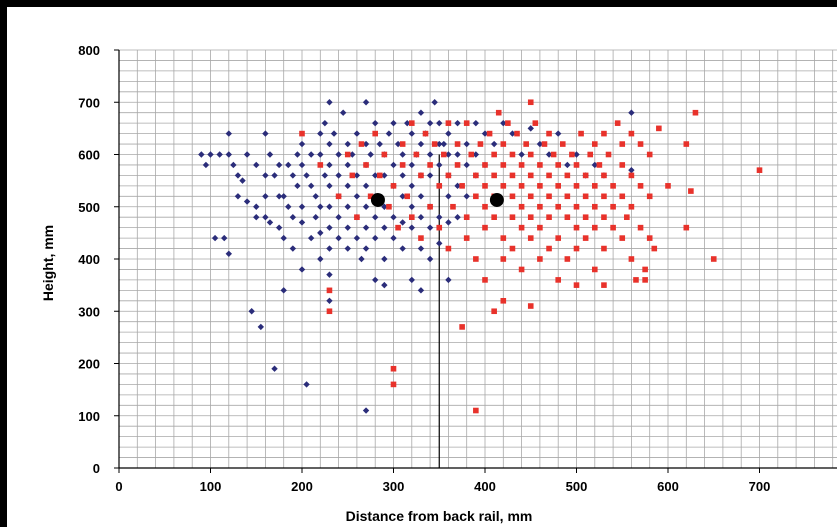  I want to click on x-axis-title: Distance from back rail, mm, so click(439, 516).